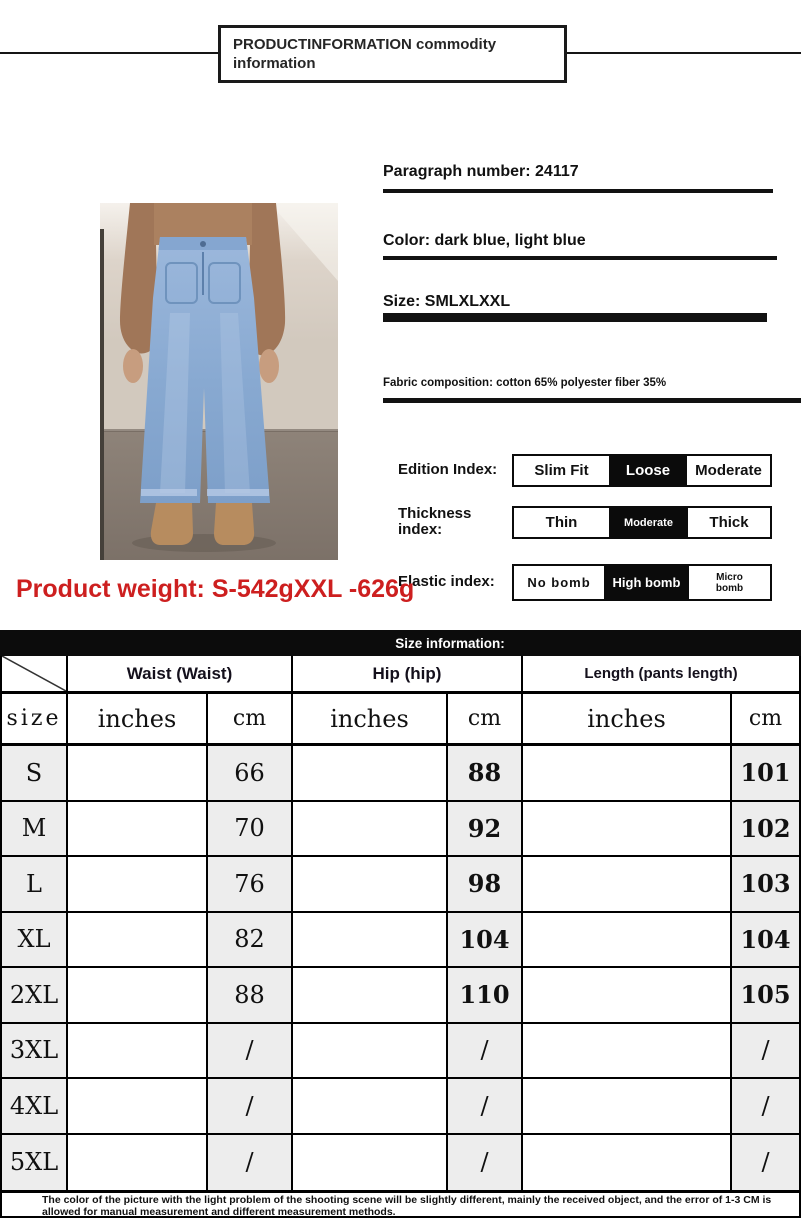 This screenshot has width=801, height=1218. I want to click on thickness-option-thick: Thick, so click(729, 522).